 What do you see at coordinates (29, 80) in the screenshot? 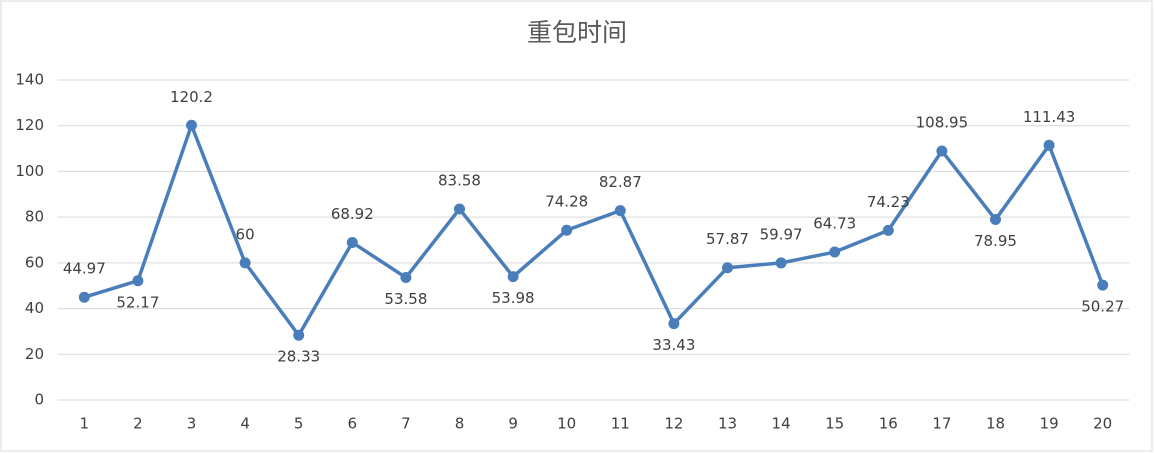
I see `y-tick-label: 140` at bounding box center [29, 80].